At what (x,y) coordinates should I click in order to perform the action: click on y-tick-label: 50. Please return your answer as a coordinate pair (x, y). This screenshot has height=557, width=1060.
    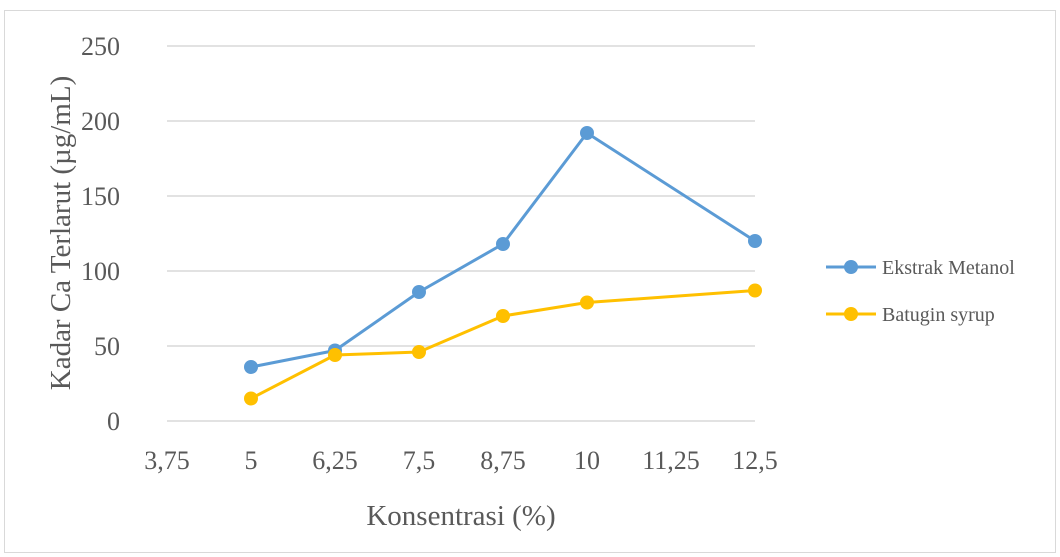
    Looking at the image, I should click on (107, 346).